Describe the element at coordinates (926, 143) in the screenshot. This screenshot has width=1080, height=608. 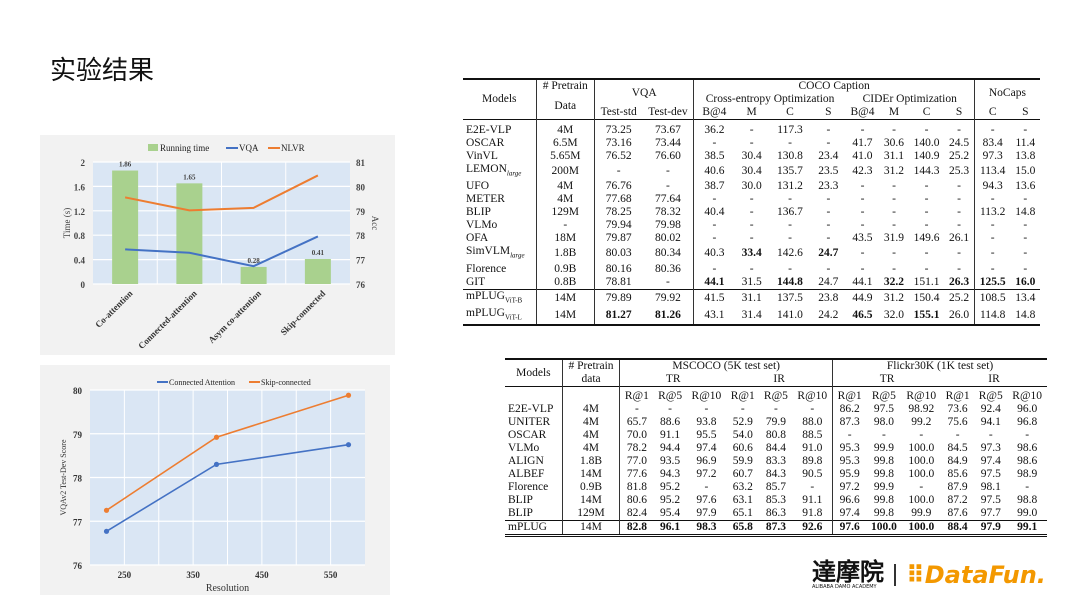
I see `table-cell: 140.0` at that location.